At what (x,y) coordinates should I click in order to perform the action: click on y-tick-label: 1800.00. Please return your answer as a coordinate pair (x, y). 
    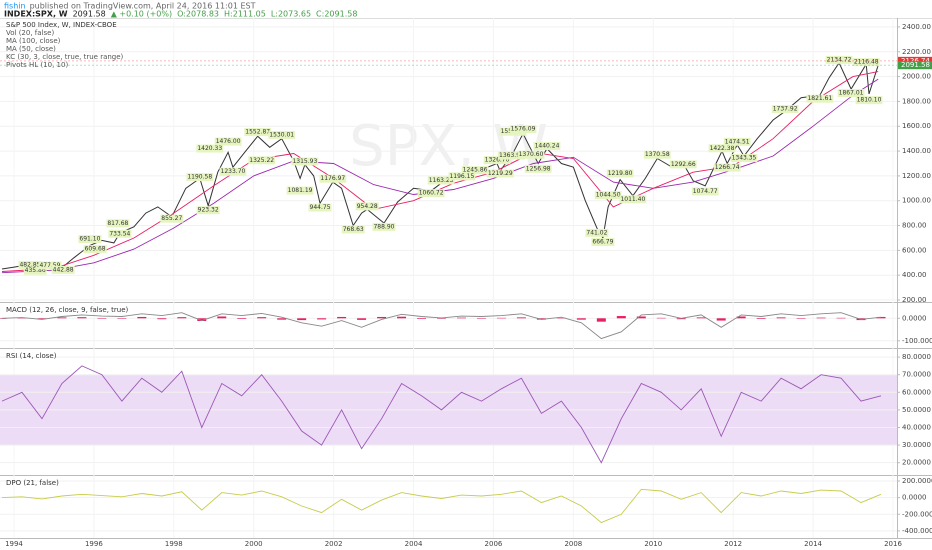
    Looking at the image, I should click on (916, 101).